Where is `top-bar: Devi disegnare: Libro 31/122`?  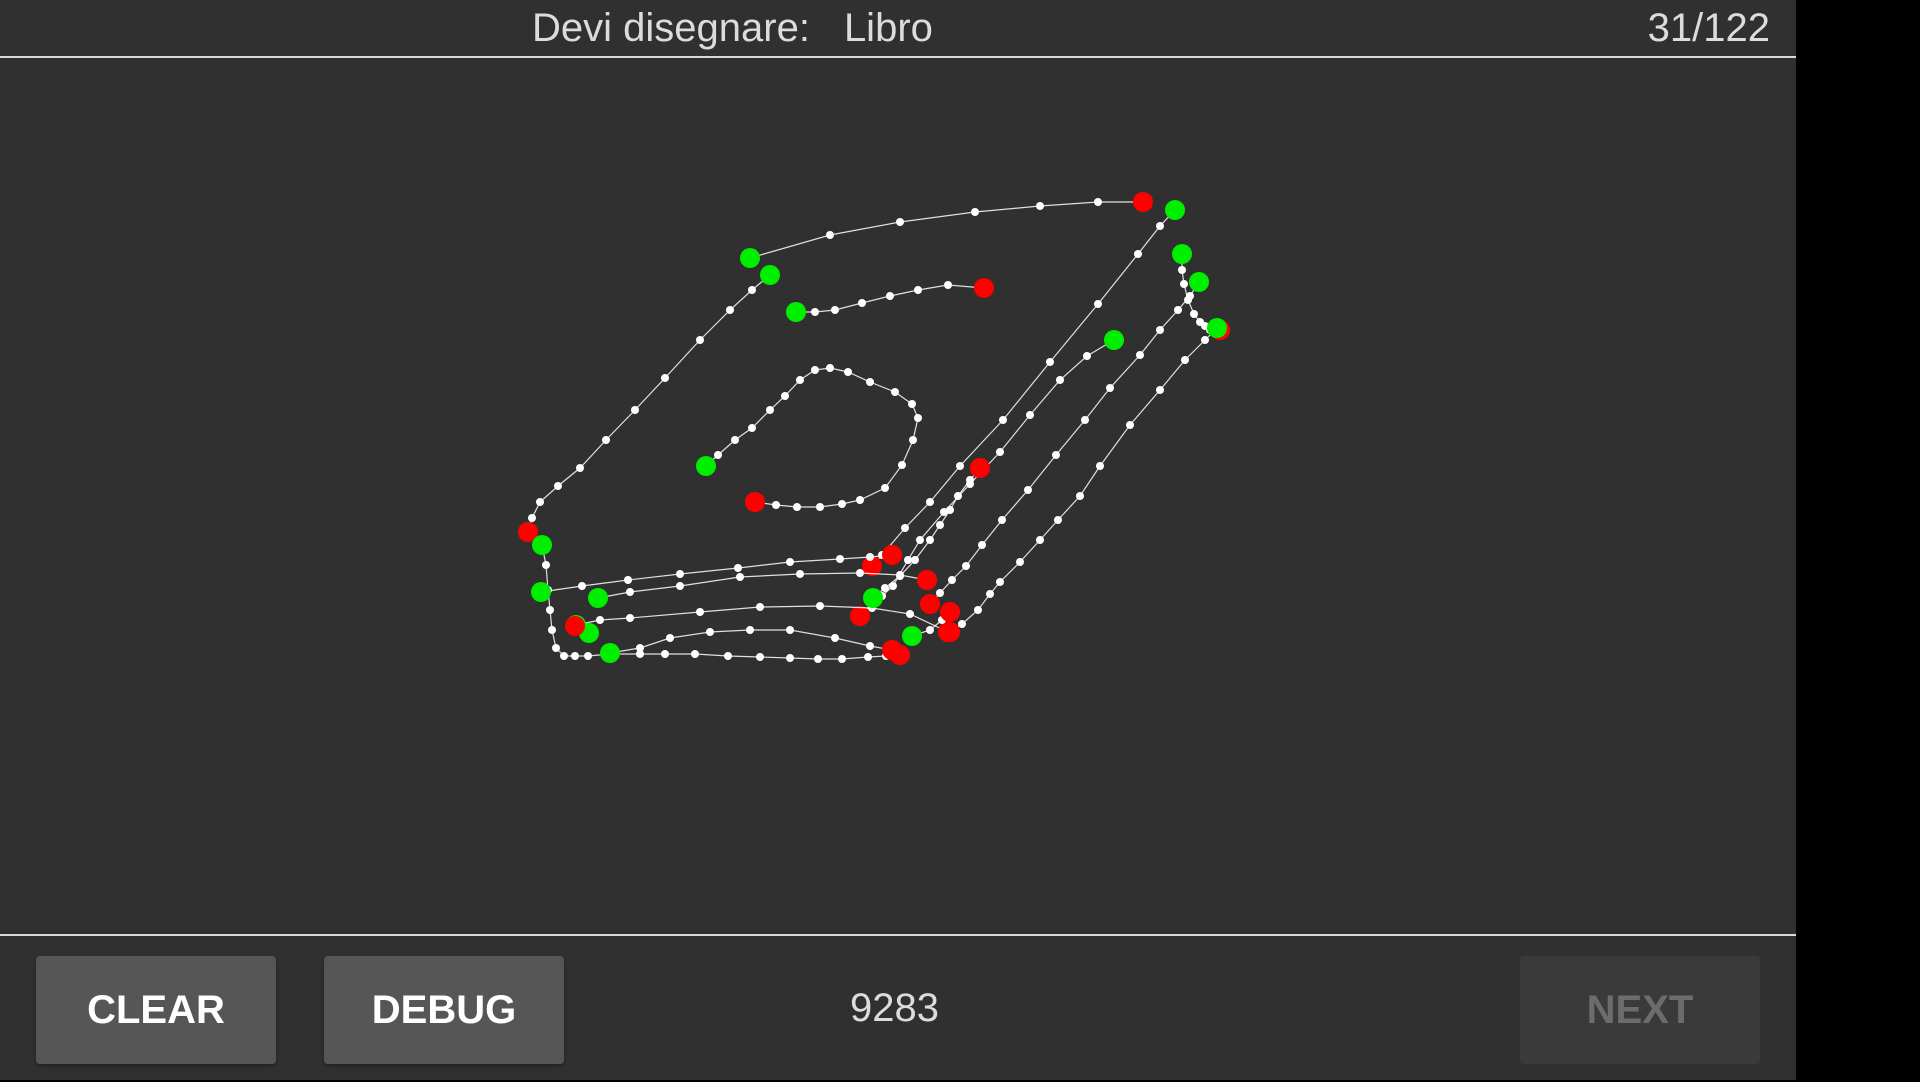 top-bar: Devi disegnare: Libro 31/122 is located at coordinates (898, 29).